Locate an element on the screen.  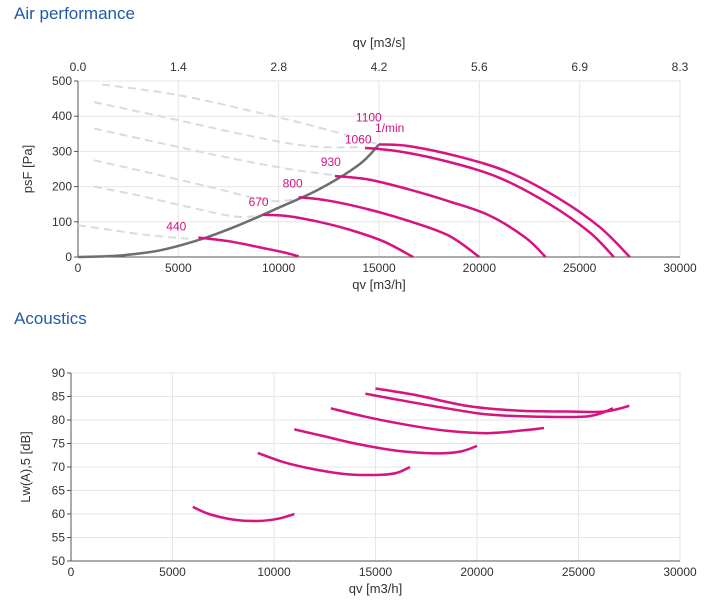
y-tick-label: 300 is located at coordinates (62, 151).